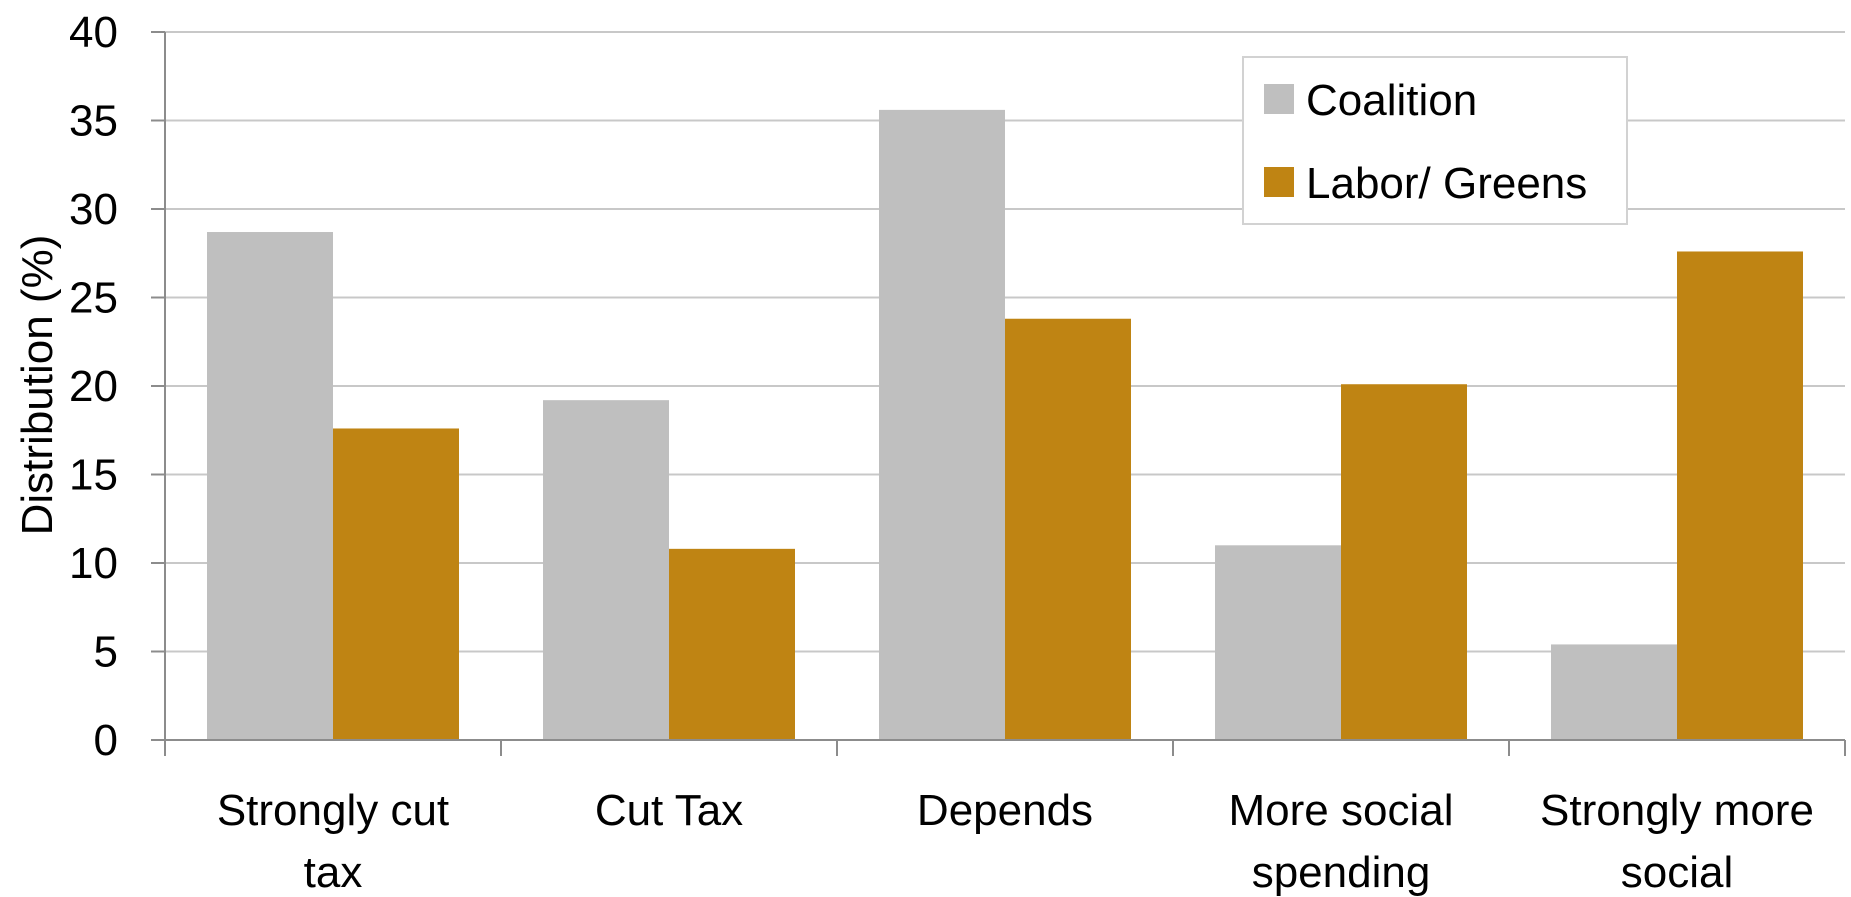 The width and height of the screenshot is (1851, 897). Describe the element at coordinates (93, 32) in the screenshot. I see `y-tick-label: 40` at that location.